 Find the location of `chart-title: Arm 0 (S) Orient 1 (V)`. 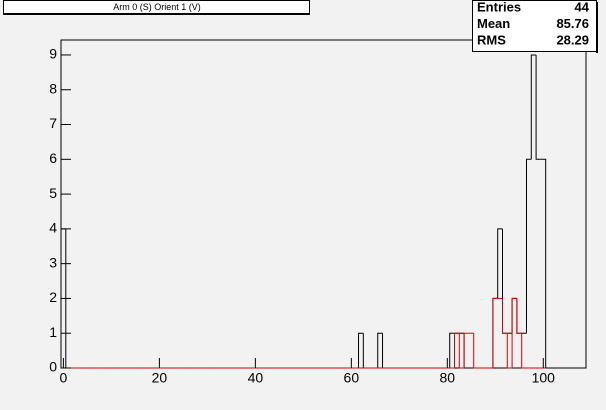

chart-title: Arm 0 (S) Orient 1 (V) is located at coordinates (157, 7).